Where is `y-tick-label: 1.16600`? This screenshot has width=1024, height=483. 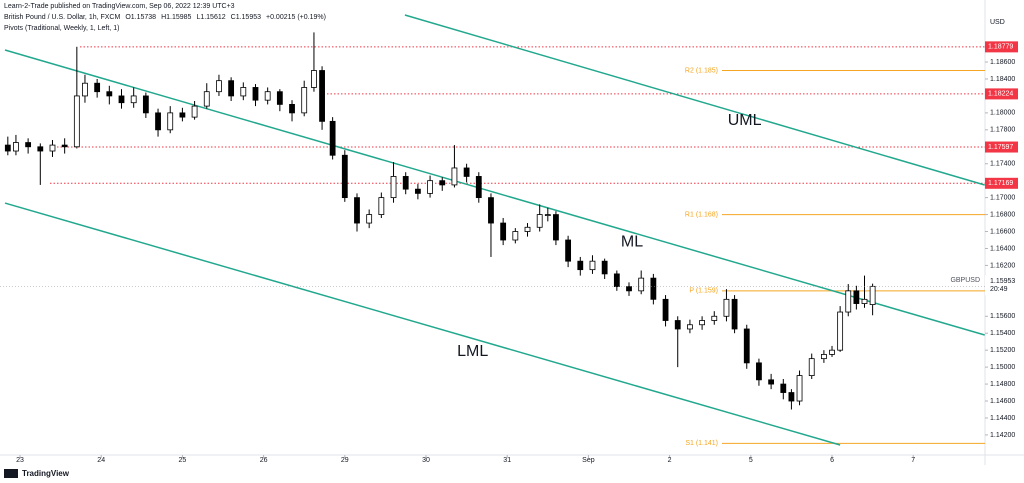
y-tick-label: 1.16600 is located at coordinates (1002, 231).